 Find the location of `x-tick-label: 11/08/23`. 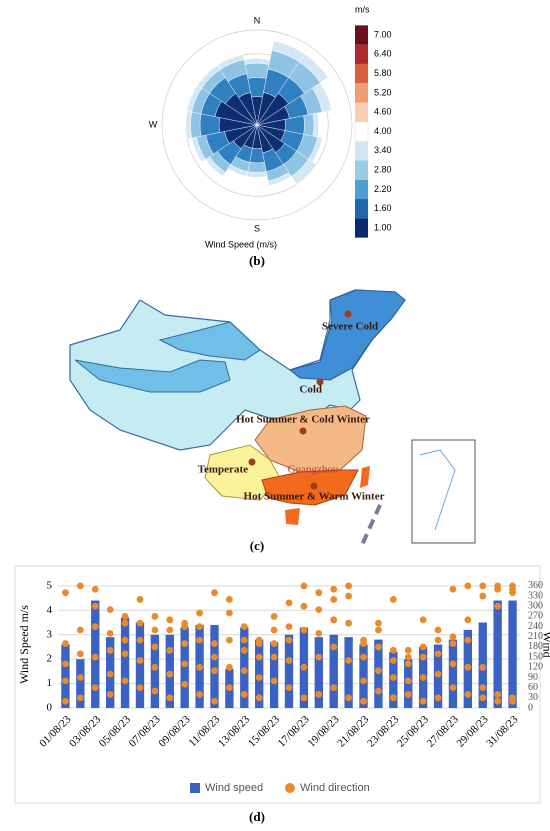

x-tick-label: 11/08/23 is located at coordinates (205, 731).